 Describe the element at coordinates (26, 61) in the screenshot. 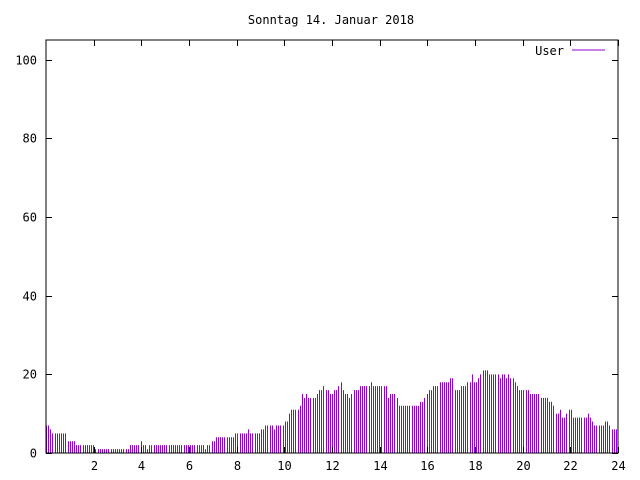

I see `y-tick-label: 100` at that location.